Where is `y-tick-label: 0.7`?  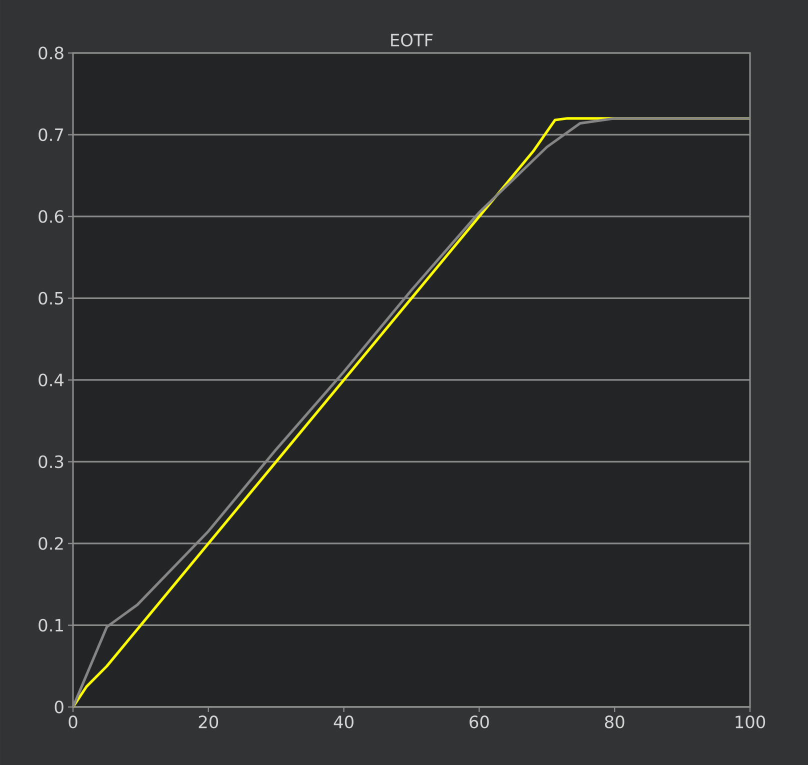 y-tick-label: 0.7 is located at coordinates (51, 135).